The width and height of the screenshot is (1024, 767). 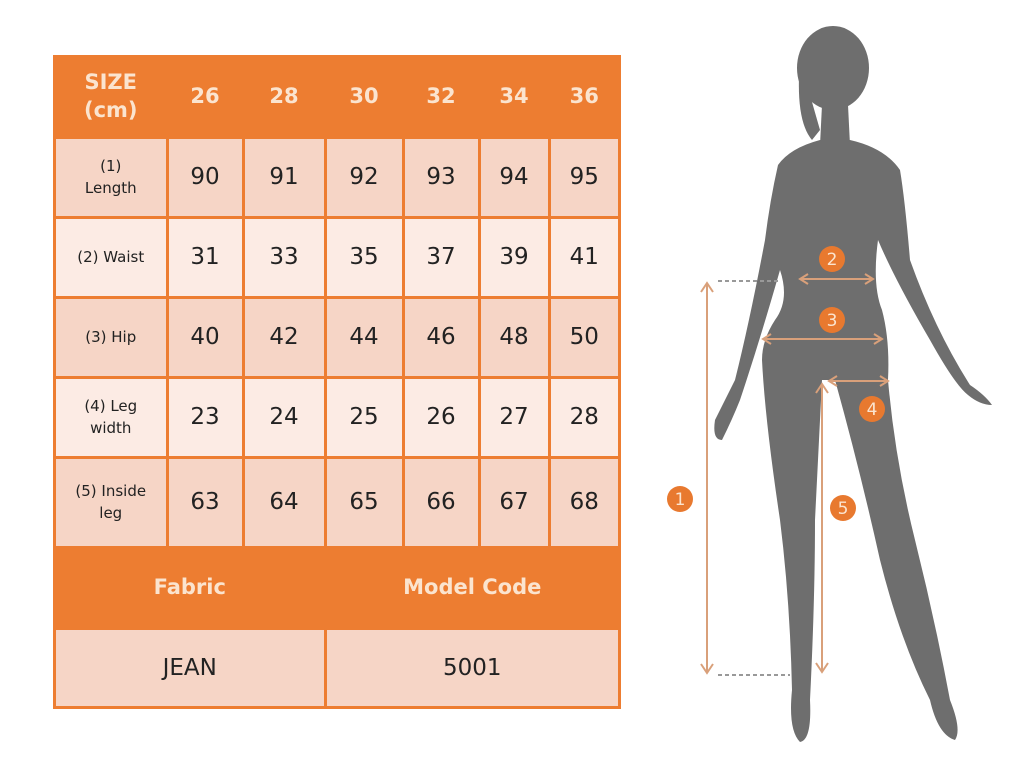 What do you see at coordinates (514, 97) in the screenshot?
I see `size-column-header: 34` at bounding box center [514, 97].